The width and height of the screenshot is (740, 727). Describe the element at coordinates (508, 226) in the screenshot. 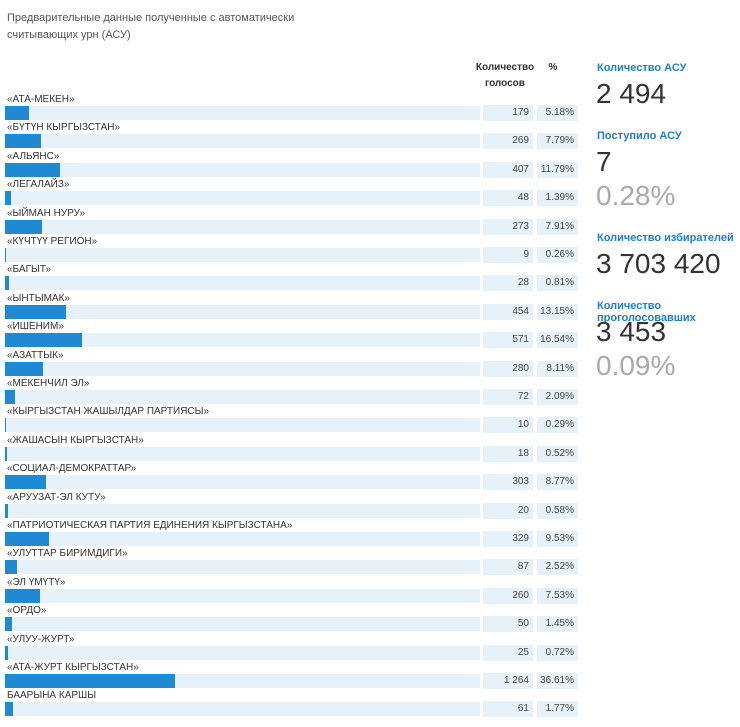

I see `votes-cell: 273` at that location.